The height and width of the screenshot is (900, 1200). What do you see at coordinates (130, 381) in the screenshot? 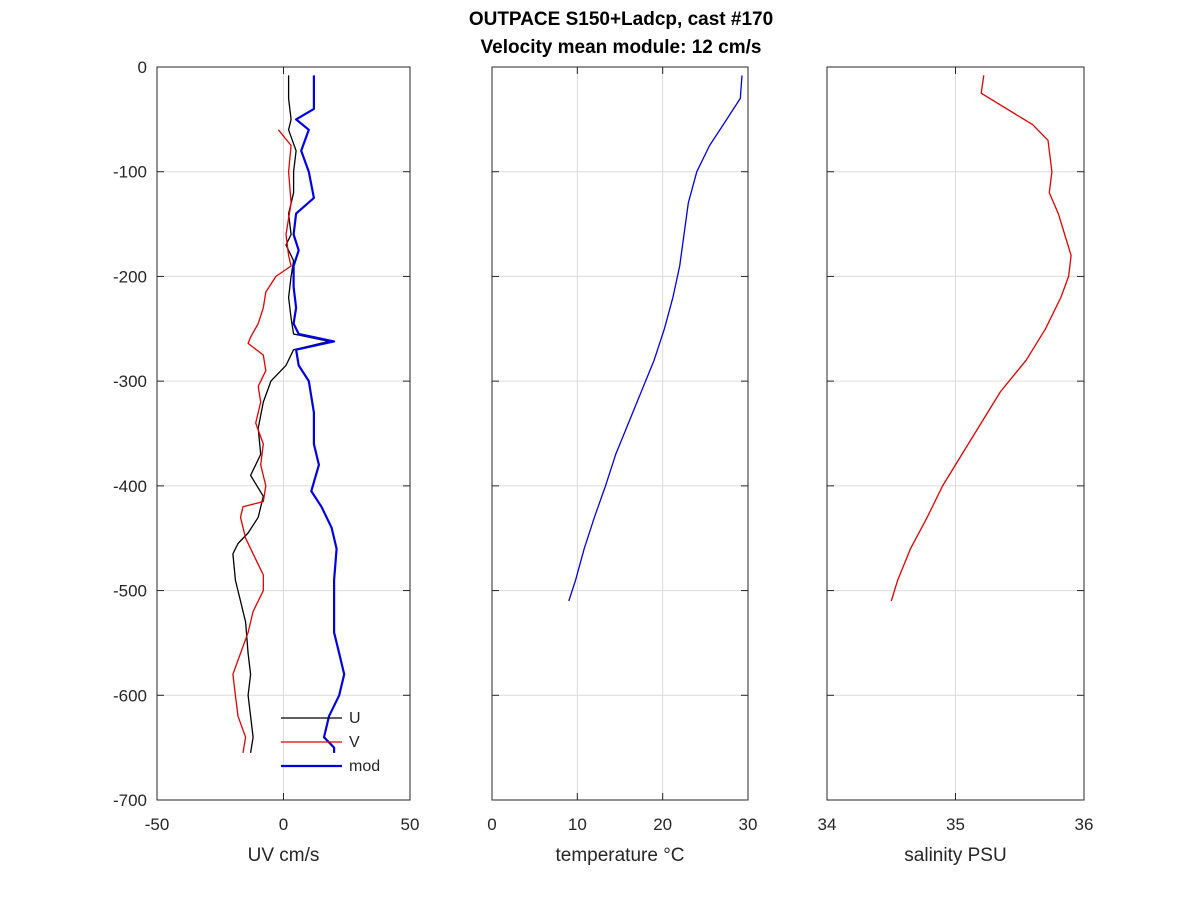
I see `y-tick-label: -300` at bounding box center [130, 381].